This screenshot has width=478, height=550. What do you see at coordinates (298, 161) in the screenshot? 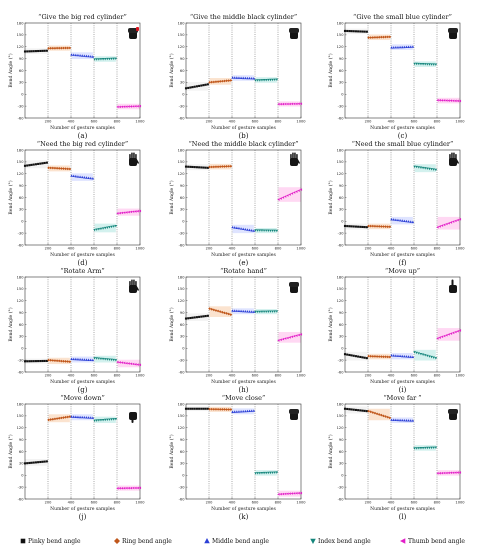
I see `glove-thumb-shape` at bounding box center [298, 161].